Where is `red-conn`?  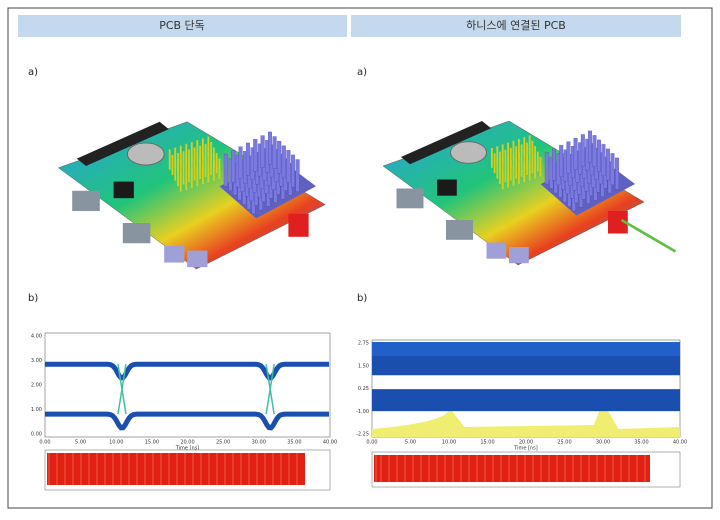 red-conn is located at coordinates (618, 222).